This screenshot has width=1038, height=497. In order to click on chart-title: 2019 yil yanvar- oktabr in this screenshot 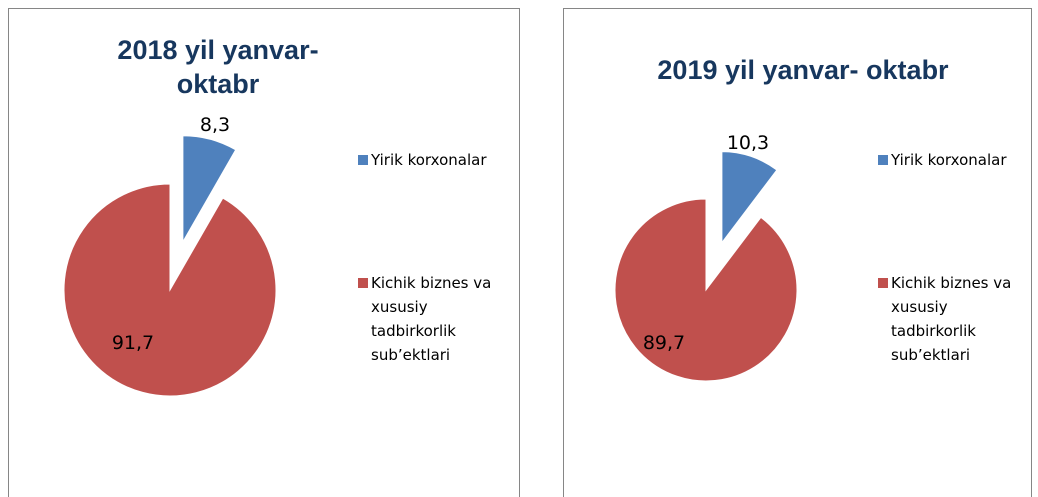, I will do `click(803, 70)`.